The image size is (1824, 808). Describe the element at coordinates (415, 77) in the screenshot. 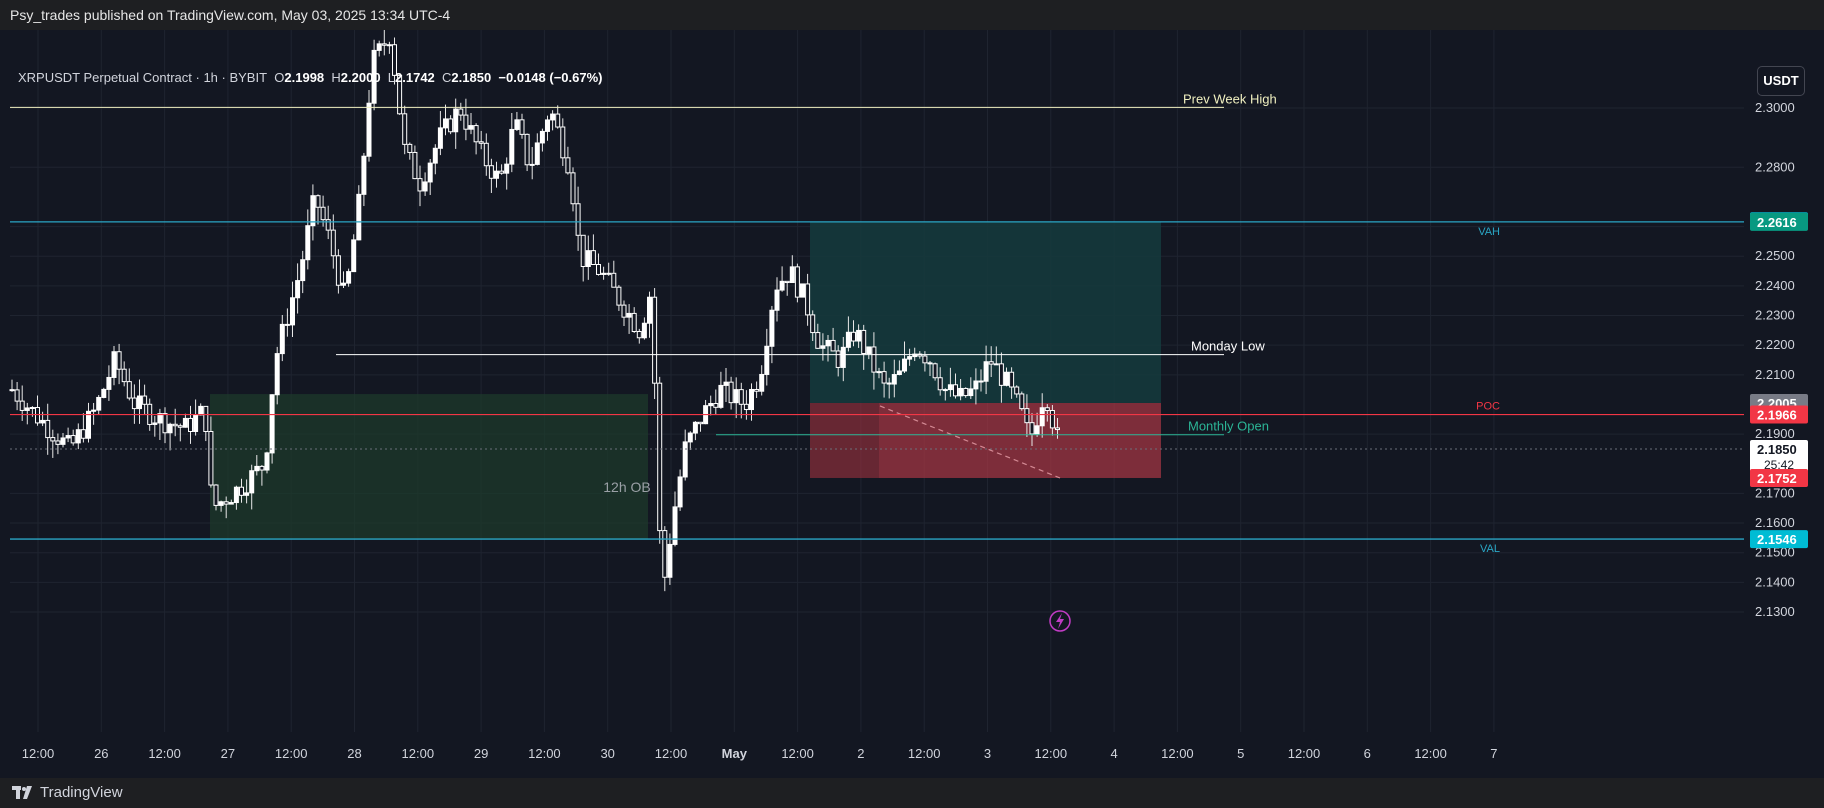

I see `low-value: 2.1742` at that location.